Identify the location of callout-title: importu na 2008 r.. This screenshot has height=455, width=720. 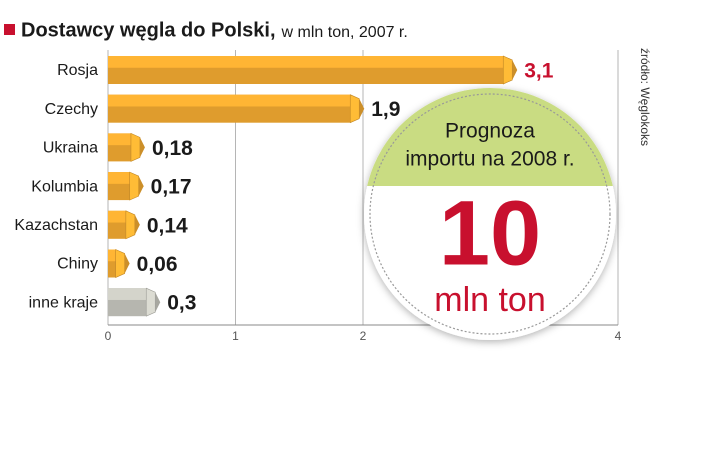
(489, 159).